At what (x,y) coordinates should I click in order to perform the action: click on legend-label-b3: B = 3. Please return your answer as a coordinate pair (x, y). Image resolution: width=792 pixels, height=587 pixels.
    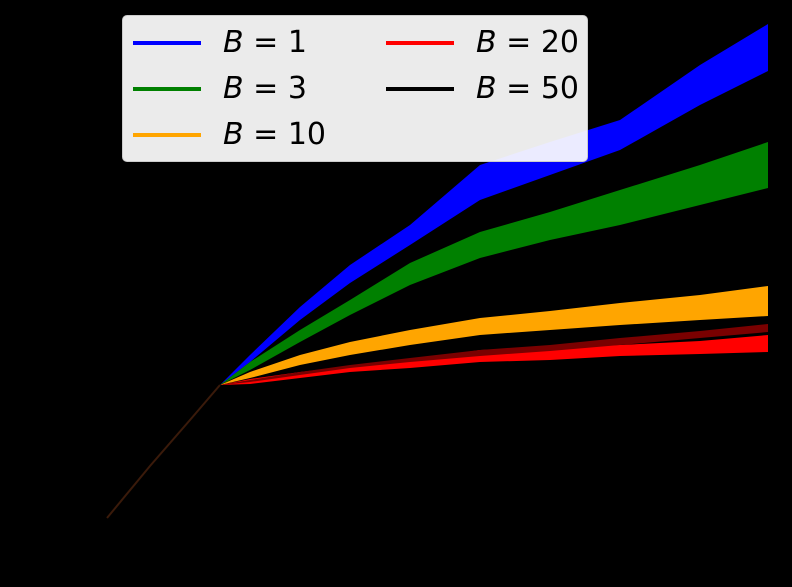
    Looking at the image, I should click on (265, 88).